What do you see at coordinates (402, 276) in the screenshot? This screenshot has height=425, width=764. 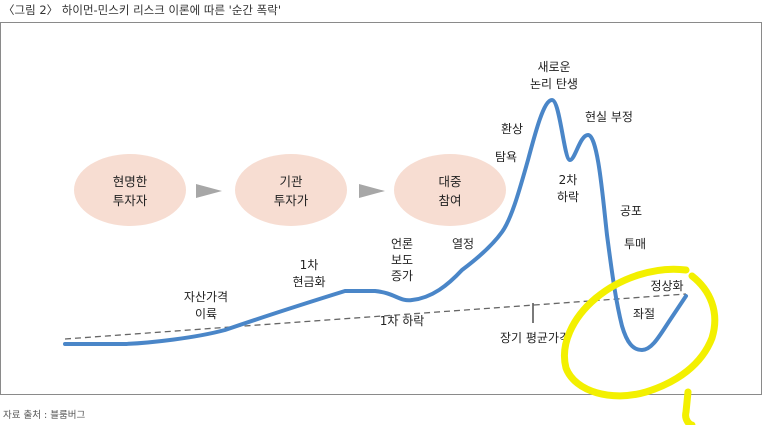 I see `label-media-3: 증가` at bounding box center [402, 276].